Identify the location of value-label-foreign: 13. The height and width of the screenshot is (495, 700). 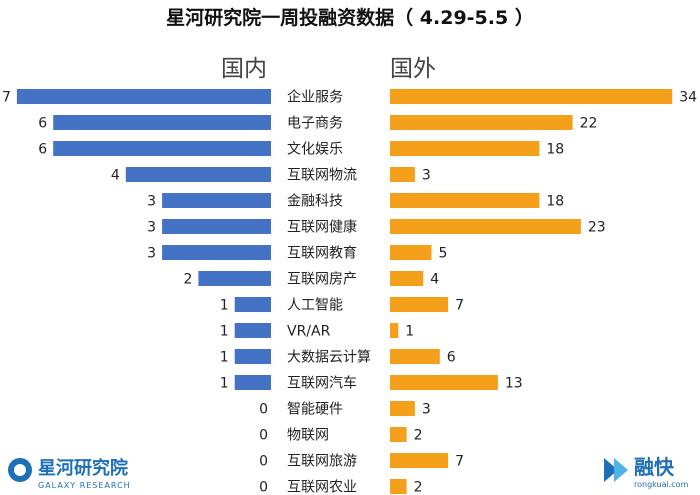
(514, 384).